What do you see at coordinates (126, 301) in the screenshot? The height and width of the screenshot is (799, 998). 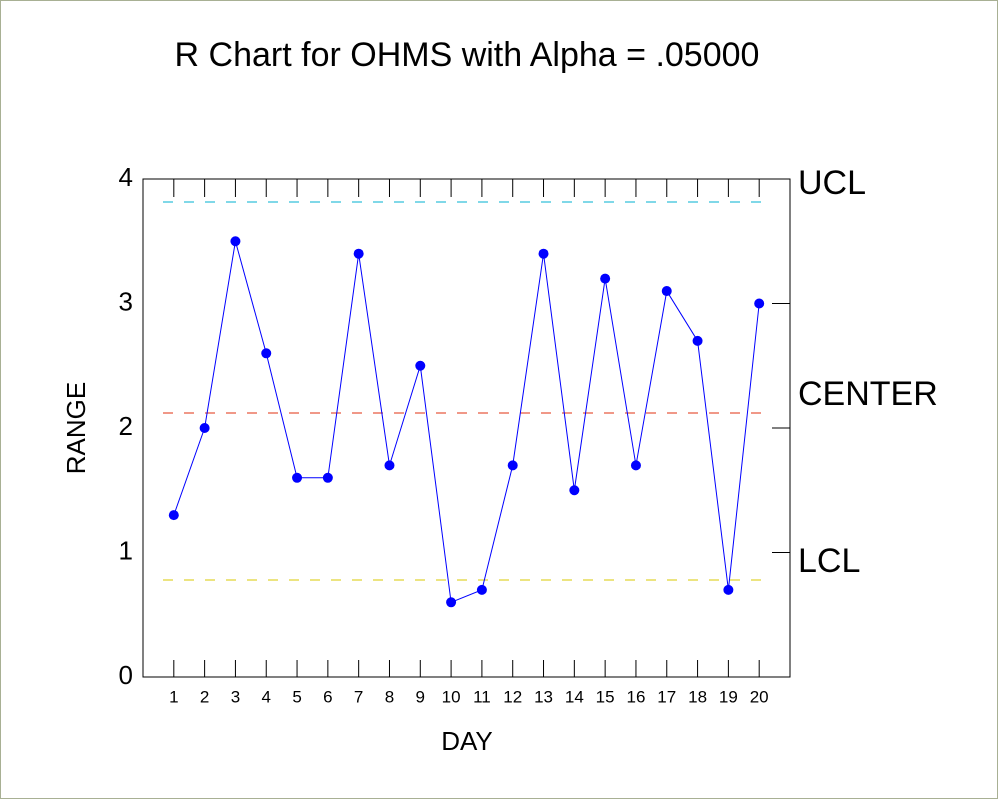 I see `y-tick-label: 3` at bounding box center [126, 301].